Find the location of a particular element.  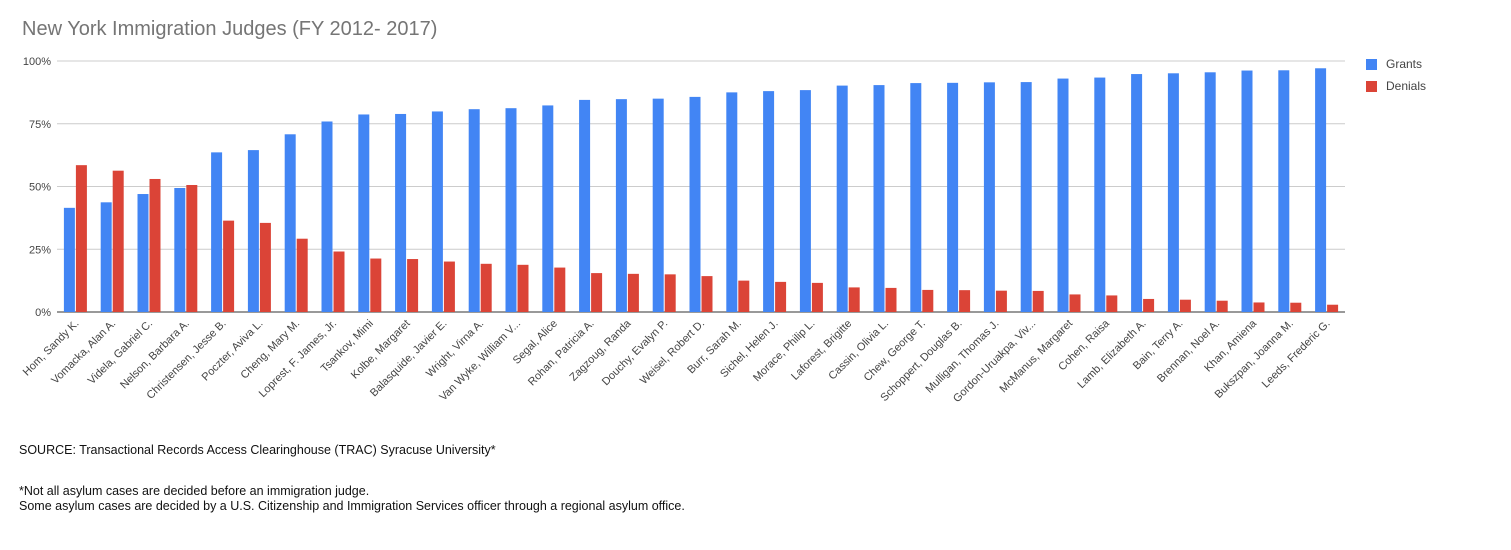

x-tick-label: Lamb, Elizabeth A. is located at coordinates (1111, 354).